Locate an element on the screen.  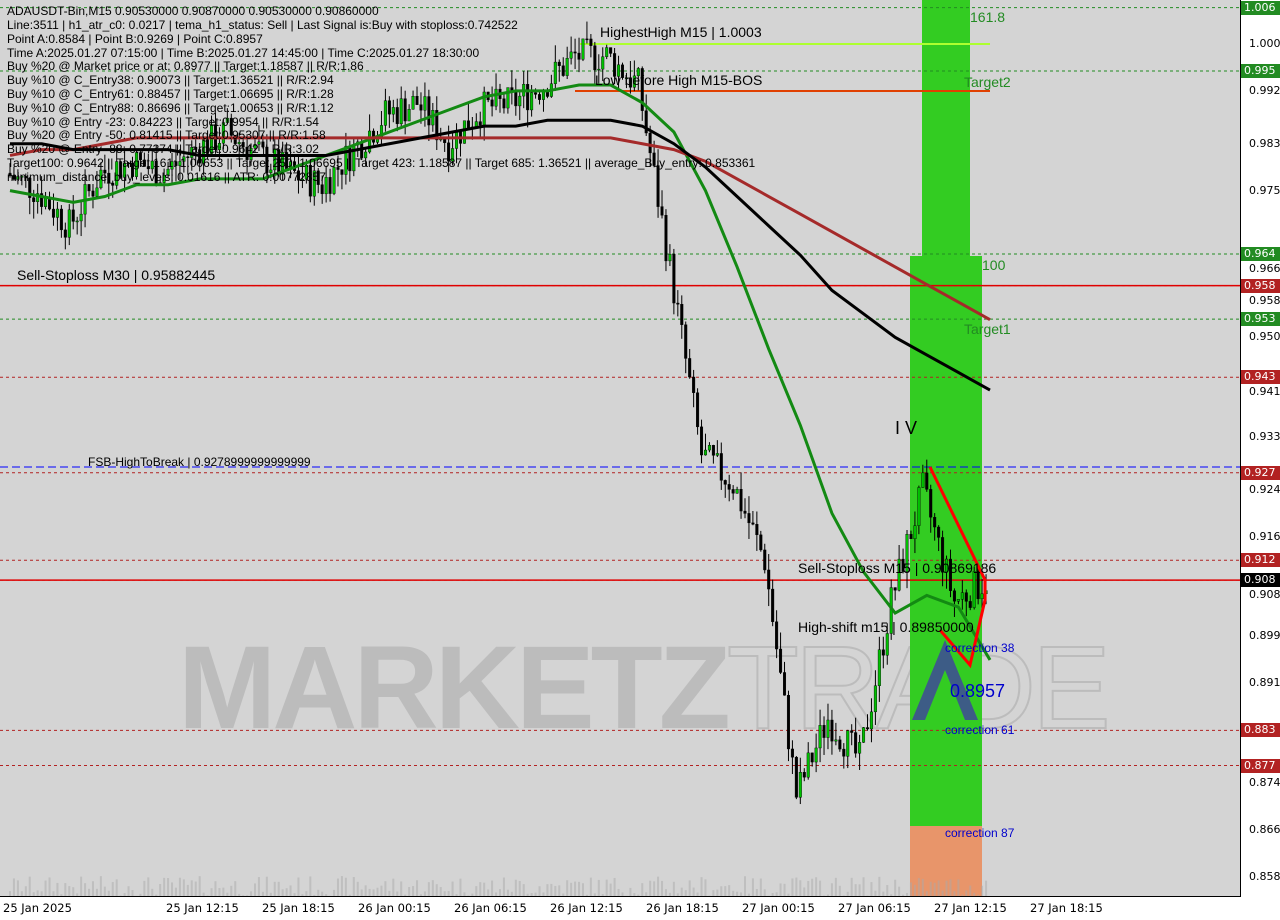
pattern-triangle is located at coordinates (945, 680).